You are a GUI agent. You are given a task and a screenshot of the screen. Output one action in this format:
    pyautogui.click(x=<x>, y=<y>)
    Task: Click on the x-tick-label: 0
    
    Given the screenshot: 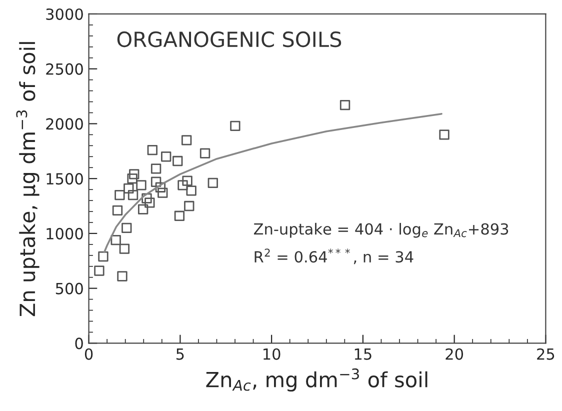 What is the action you would take?
    pyautogui.click(x=88, y=354)
    